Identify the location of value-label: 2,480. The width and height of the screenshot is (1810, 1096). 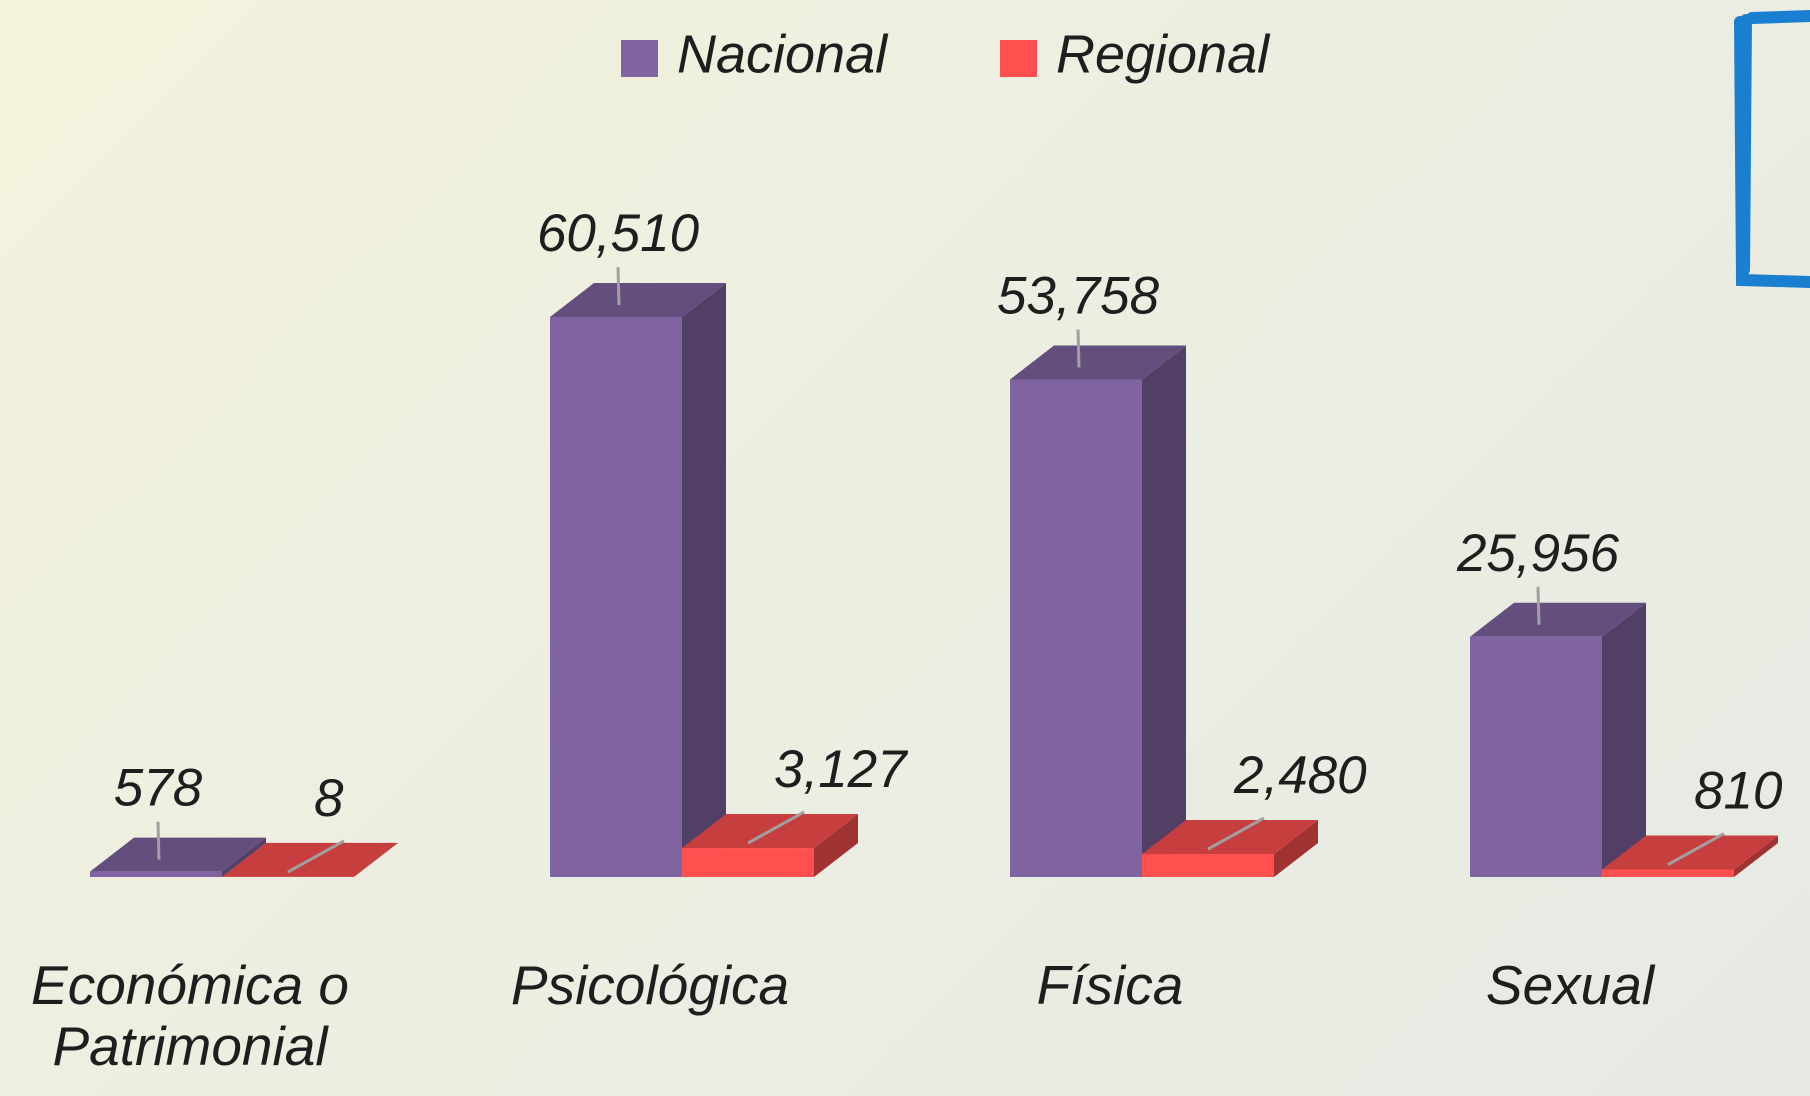
(1300, 775).